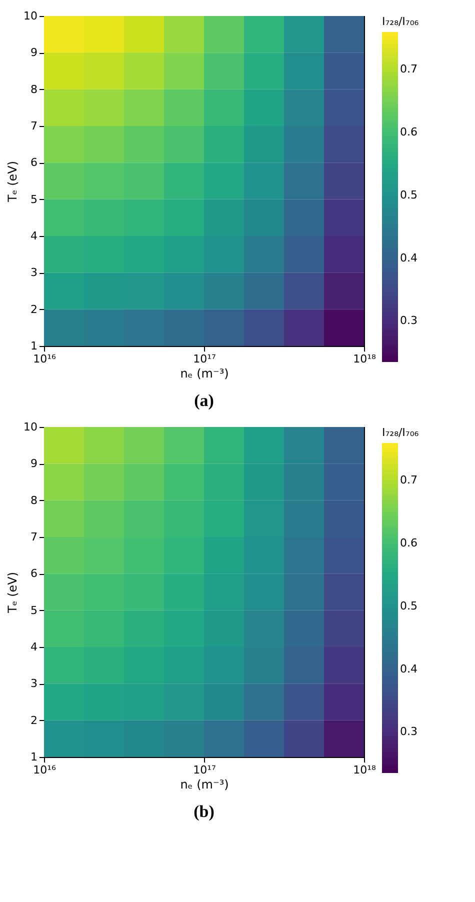 Image resolution: width=475 pixels, height=902 pixels. What do you see at coordinates (204, 400) in the screenshot?
I see `text: (a)` at bounding box center [204, 400].